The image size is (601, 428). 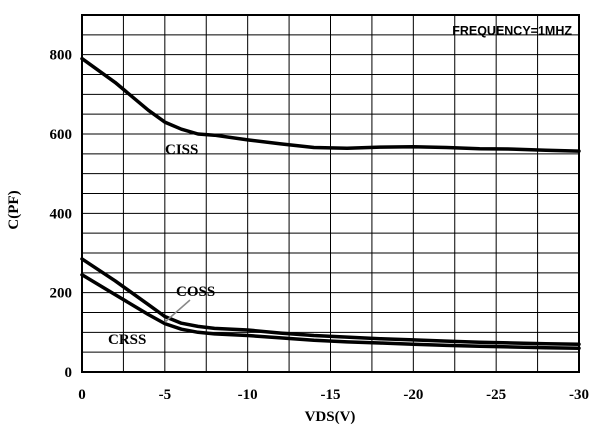 I want to click on y-tick-label: 400, so click(x=61, y=214).